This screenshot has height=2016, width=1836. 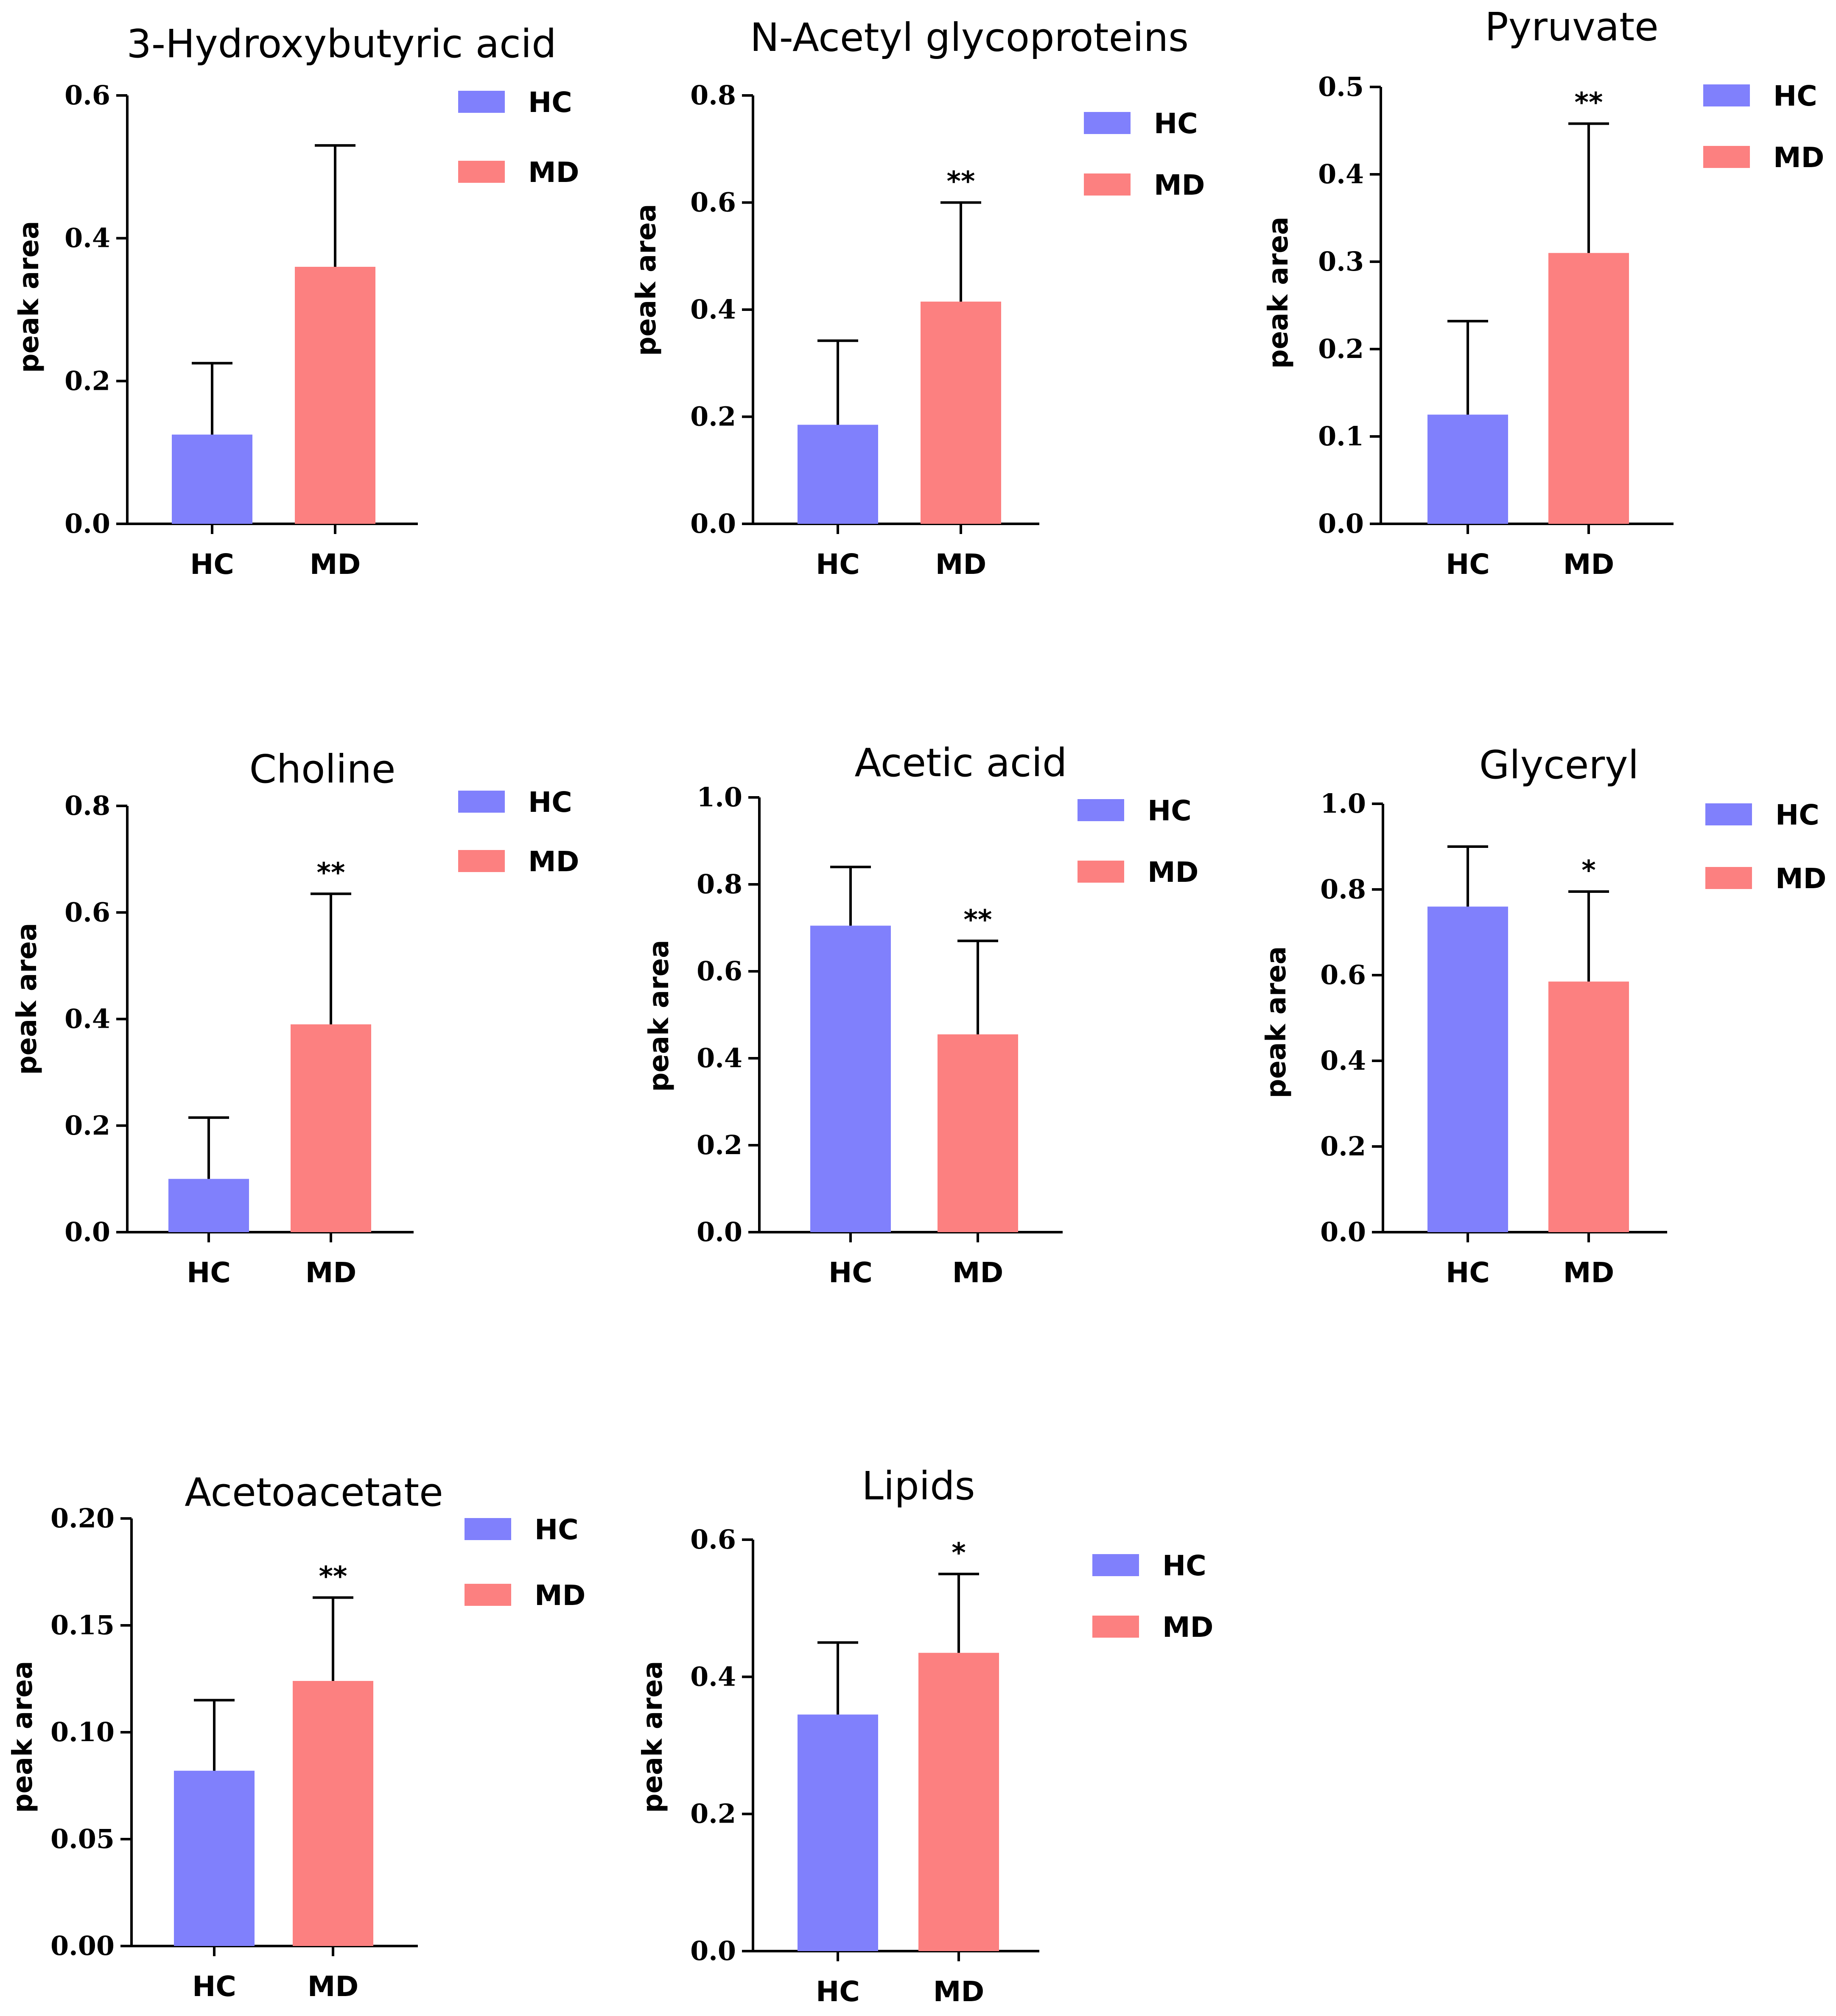 What do you see at coordinates (969, 37) in the screenshot?
I see `chart-title: N-Acetyl glycoproteins` at bounding box center [969, 37].